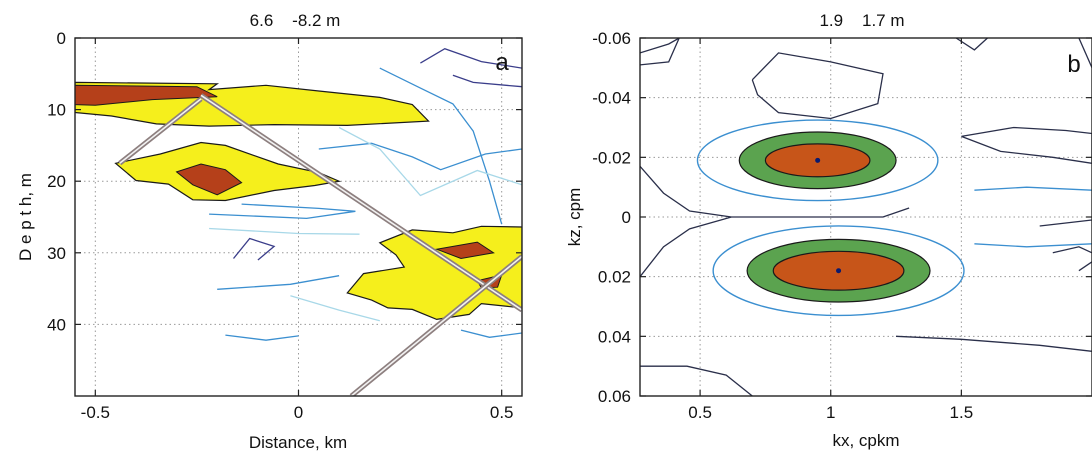  I want to click on panel-b-y-tick-label: -0.06, so click(611, 38).